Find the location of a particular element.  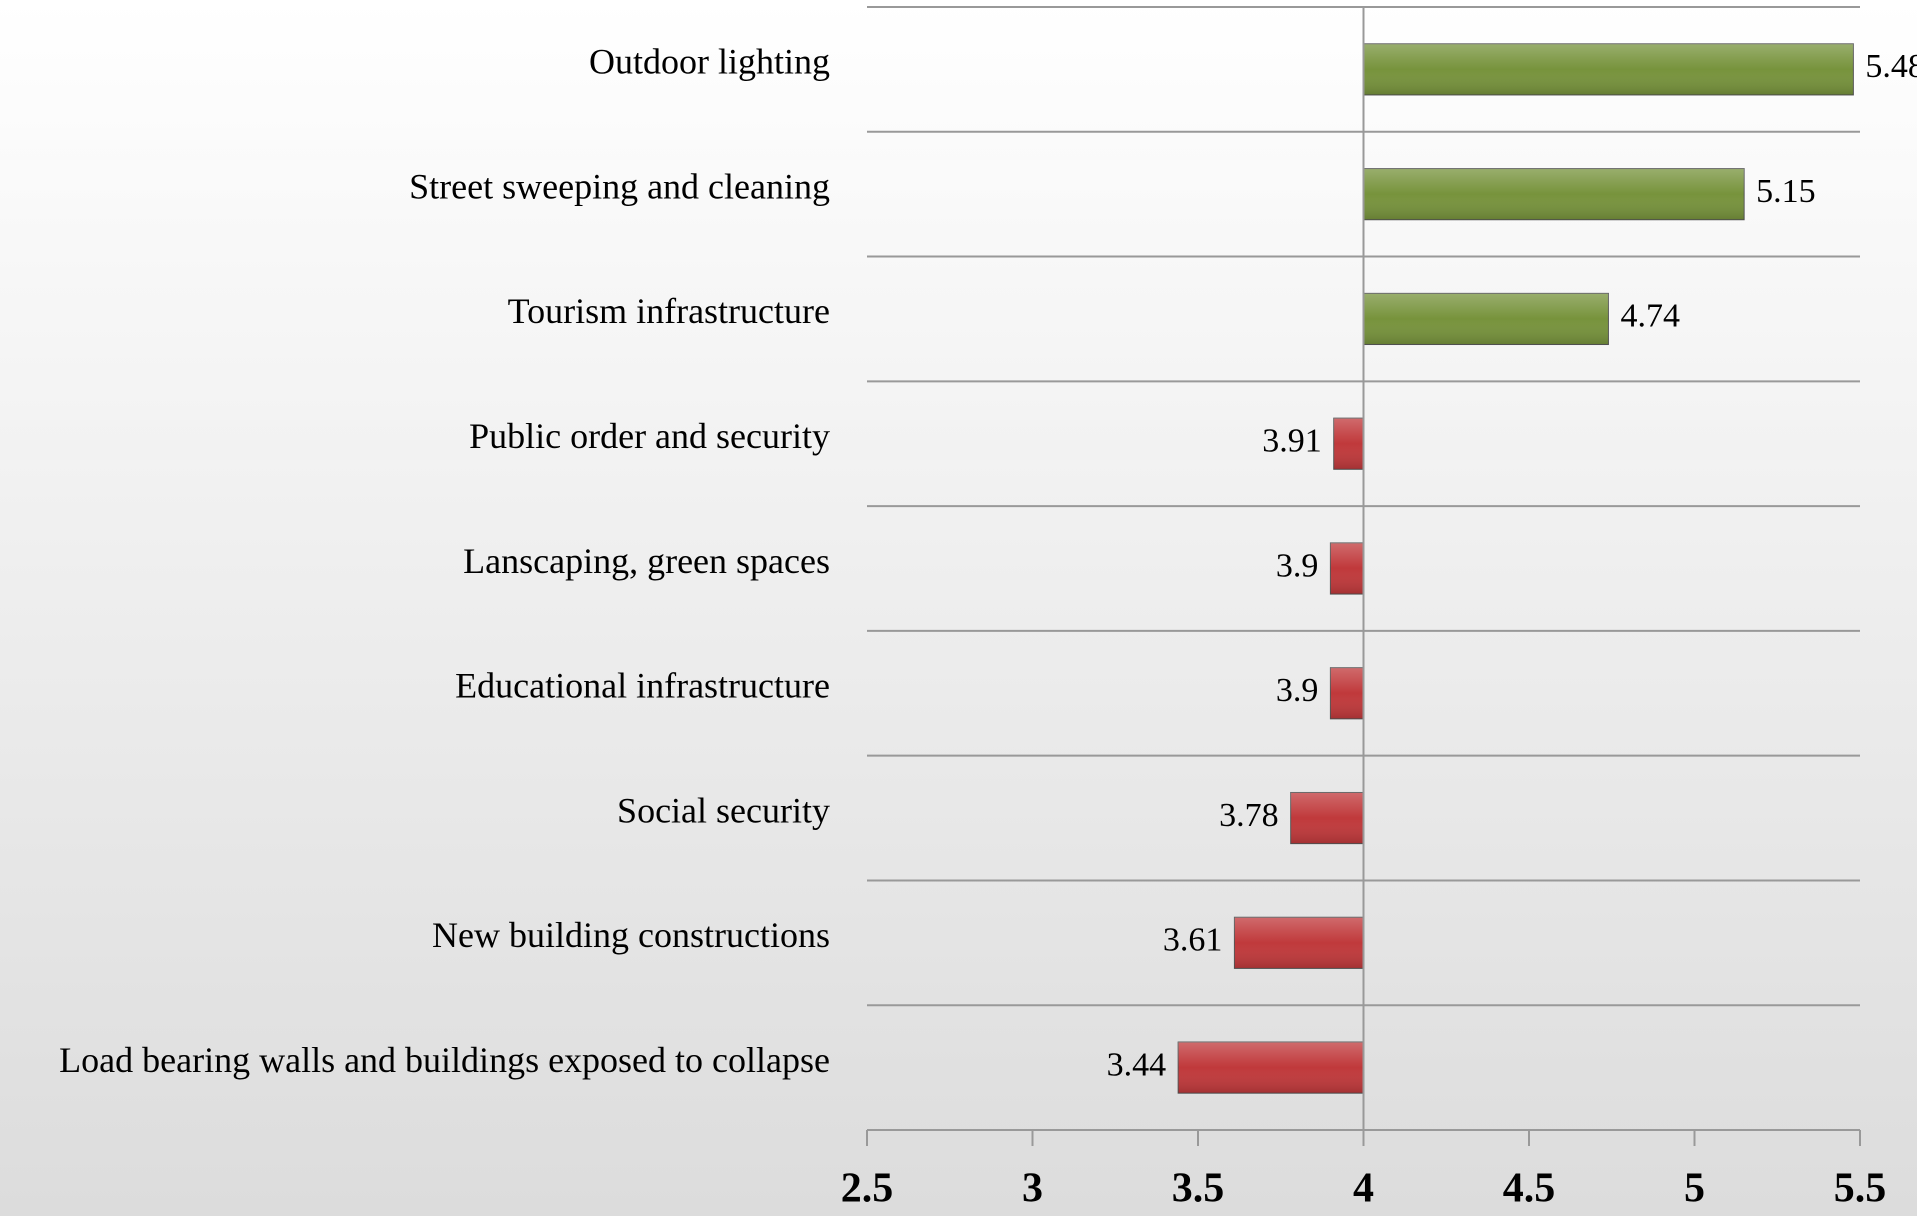

y-tick-label: Educational infrastructure is located at coordinates (642, 686).